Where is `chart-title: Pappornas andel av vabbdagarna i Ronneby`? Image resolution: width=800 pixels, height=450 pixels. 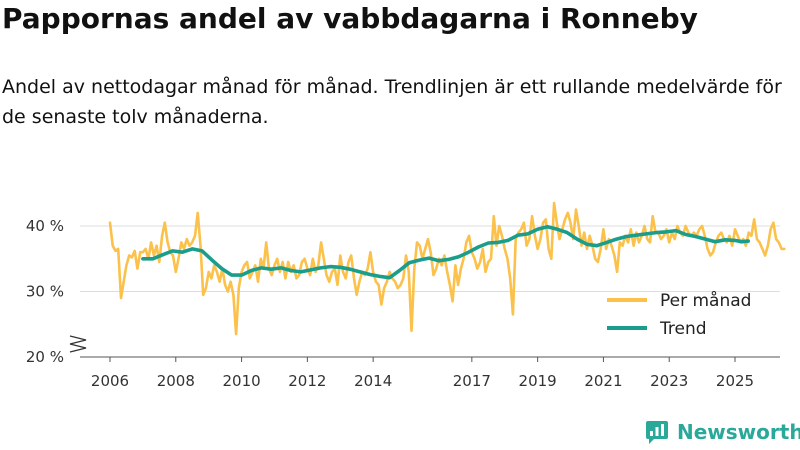 chart-title: Pappornas andel av vabbdagarna i Ronneby is located at coordinates (350, 18).